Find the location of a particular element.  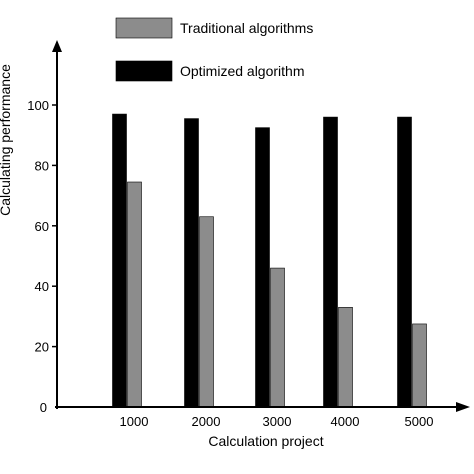

x-tick-label: 1000 is located at coordinates (134, 421).